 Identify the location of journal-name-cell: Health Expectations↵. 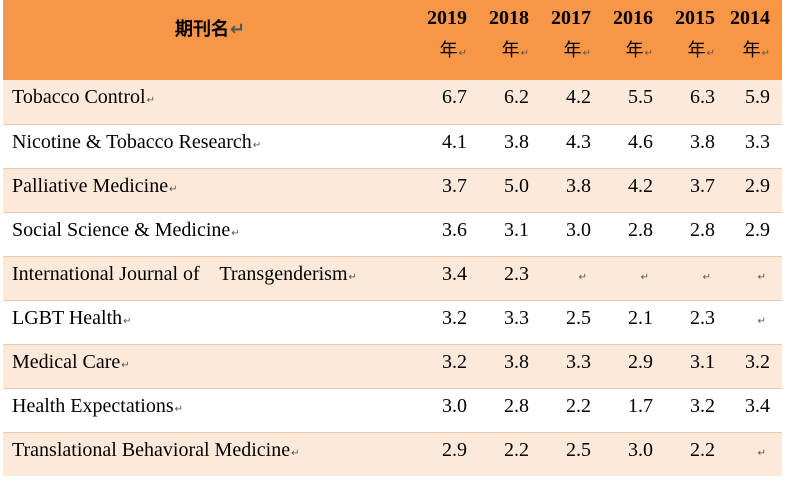
(210, 409).